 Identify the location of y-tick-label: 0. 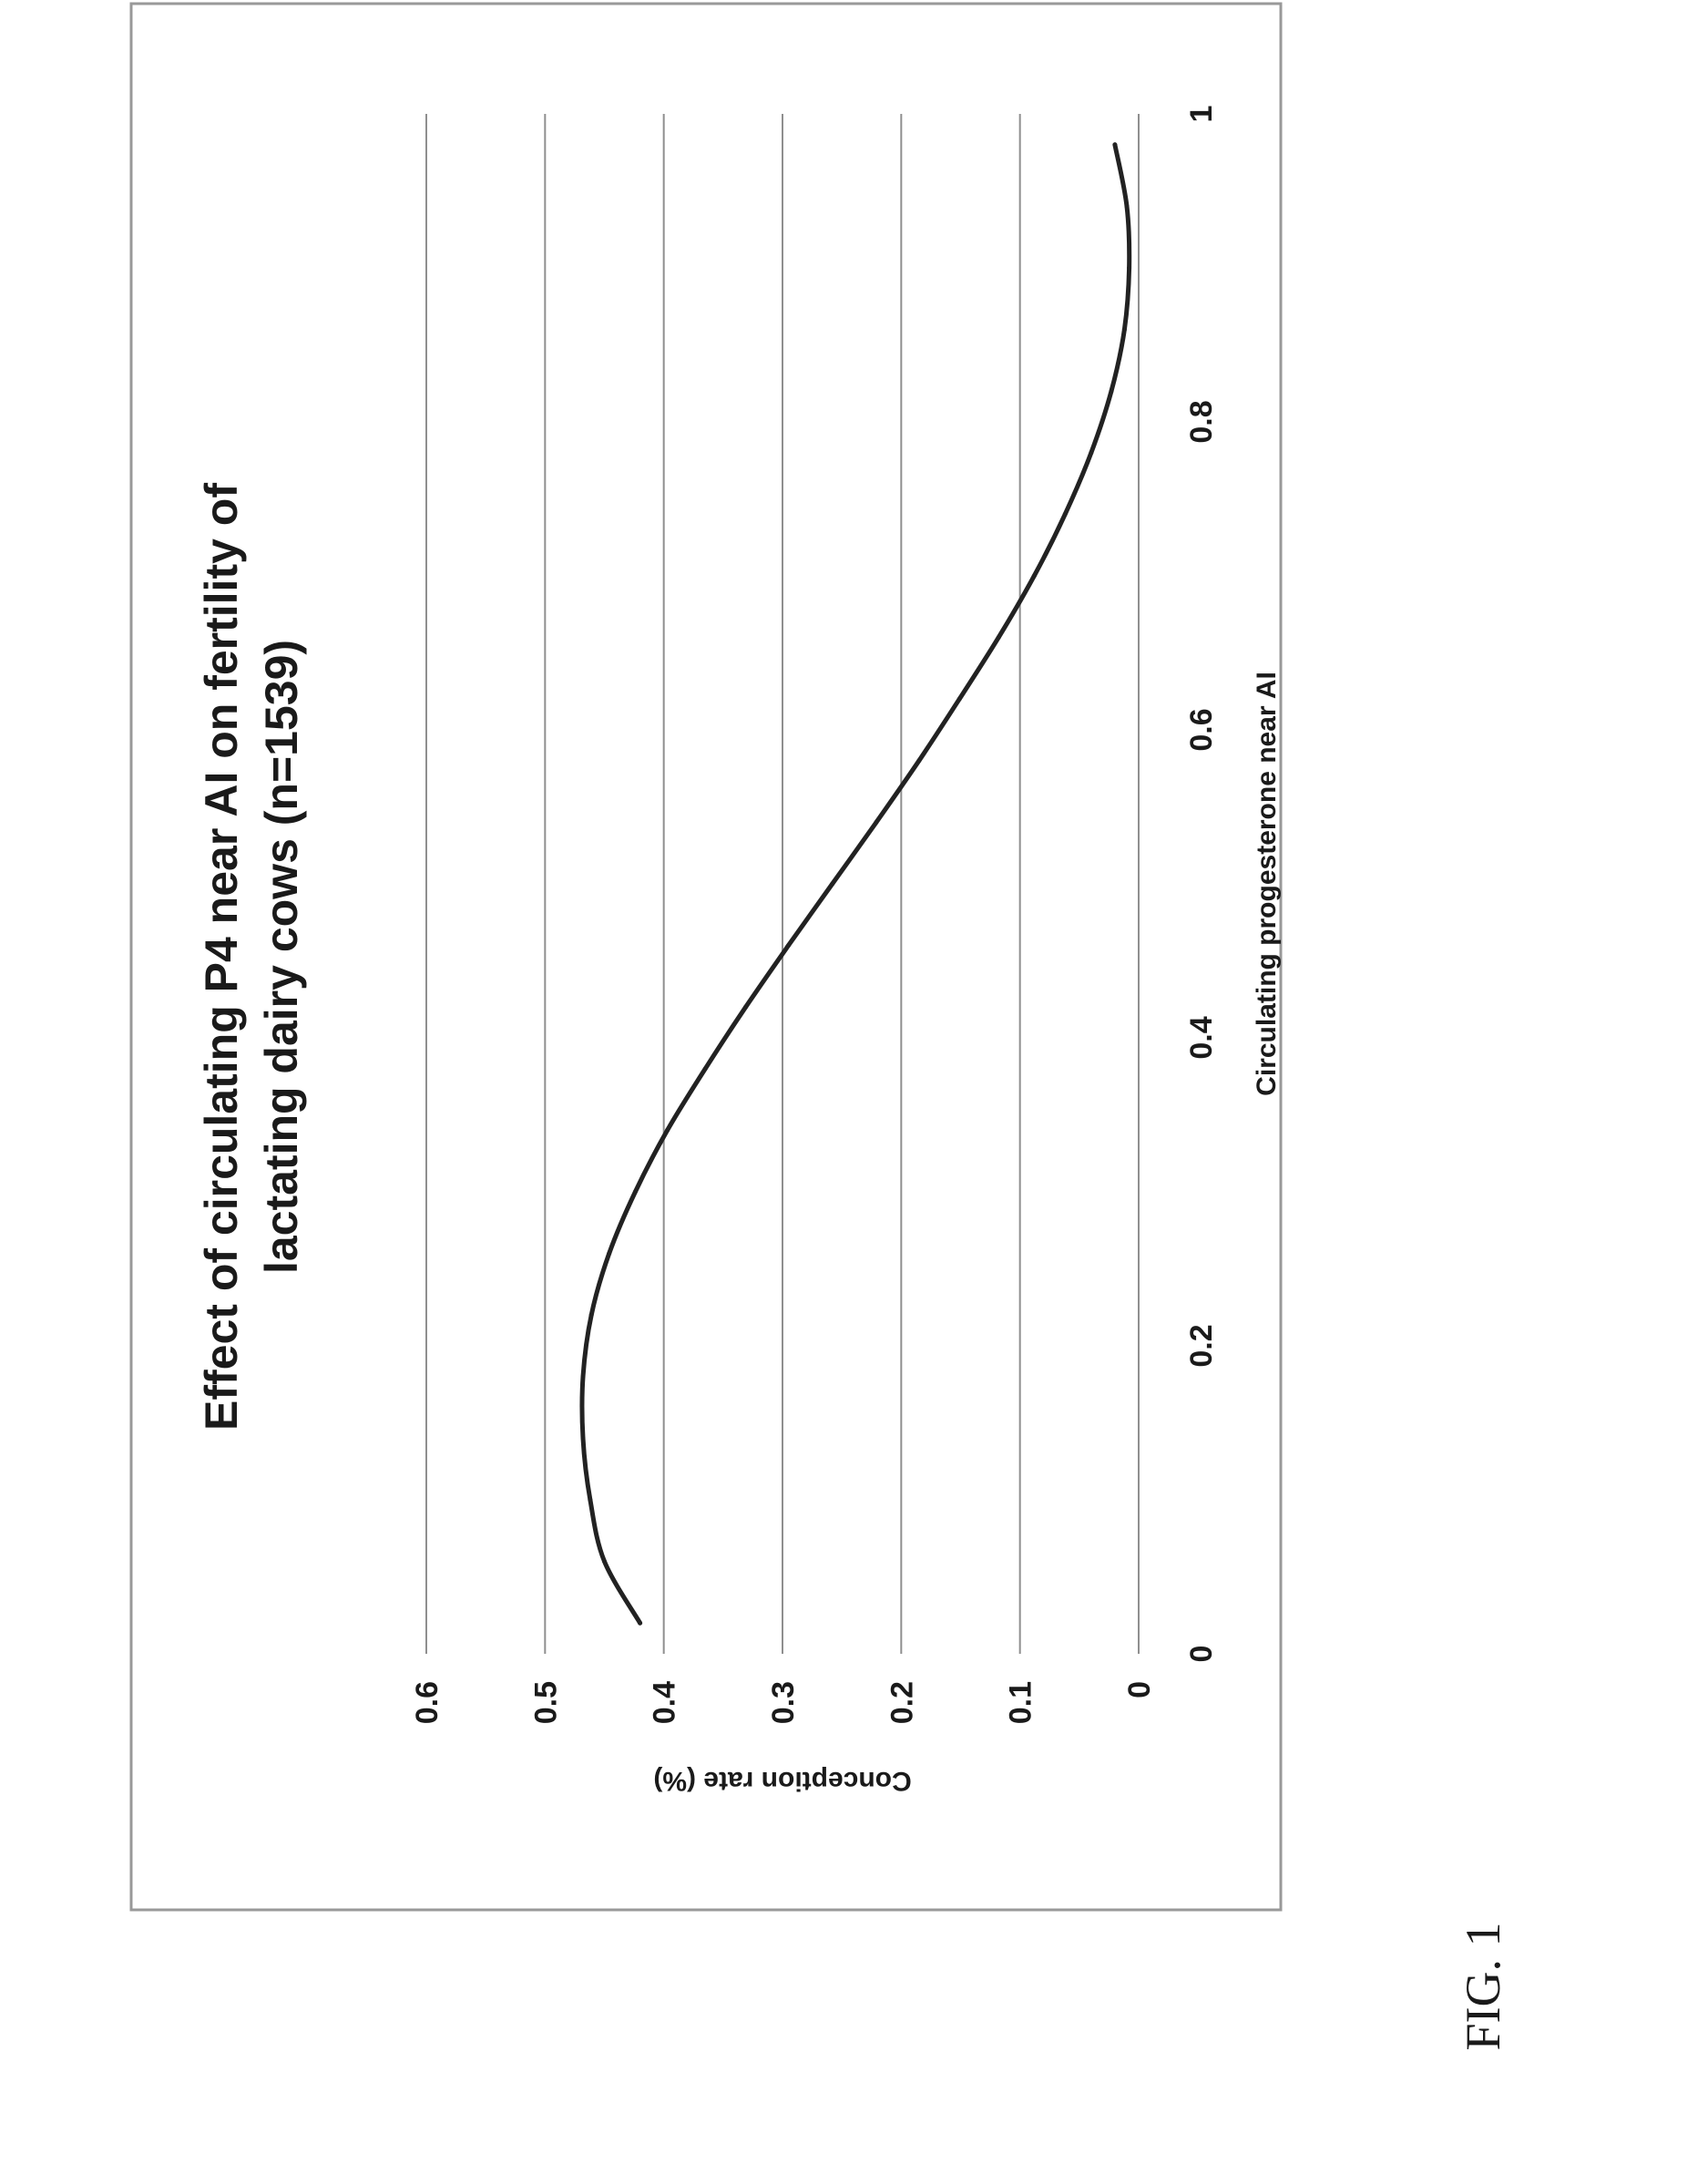
(1140, 1690).